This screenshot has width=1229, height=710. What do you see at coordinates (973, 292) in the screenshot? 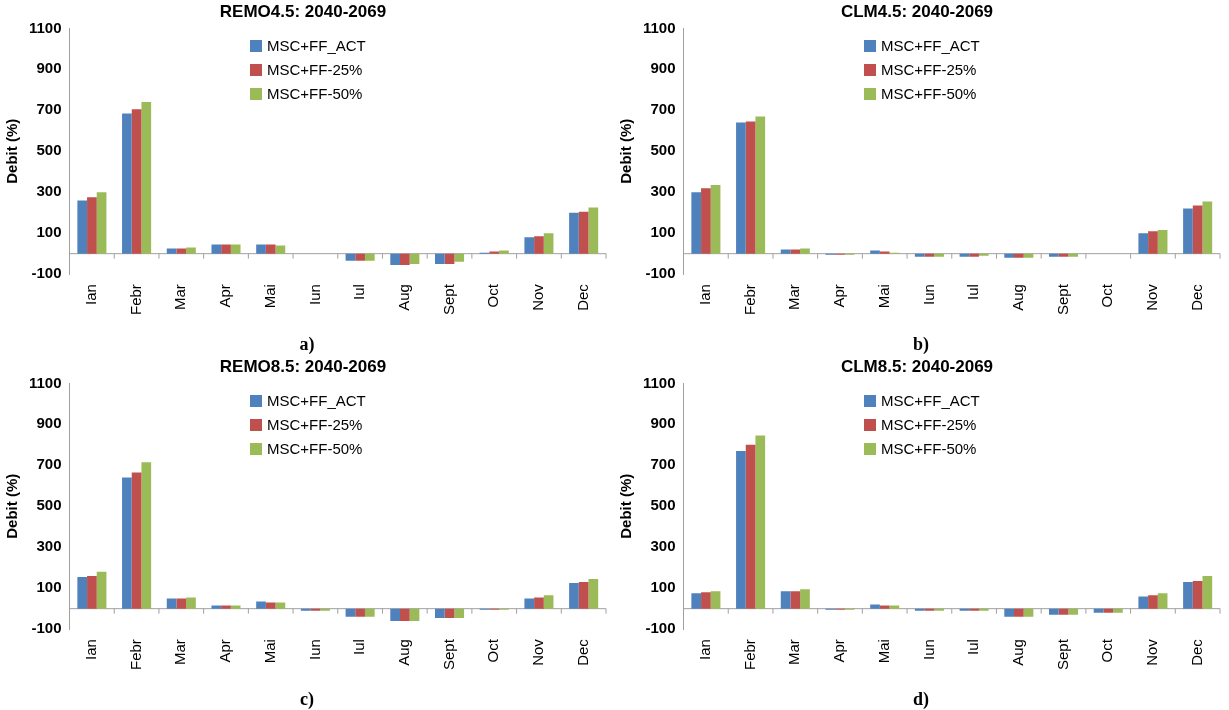
I see `x-tick-label: Iul` at bounding box center [973, 292].